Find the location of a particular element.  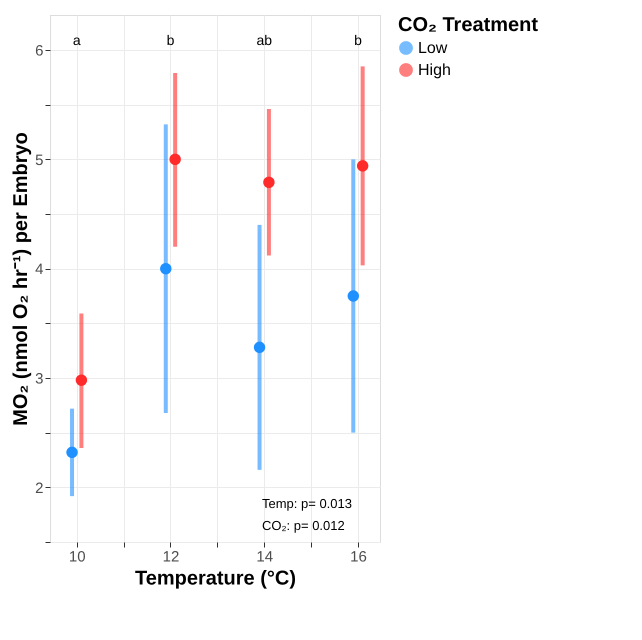

legend-label: High is located at coordinates (434, 70).